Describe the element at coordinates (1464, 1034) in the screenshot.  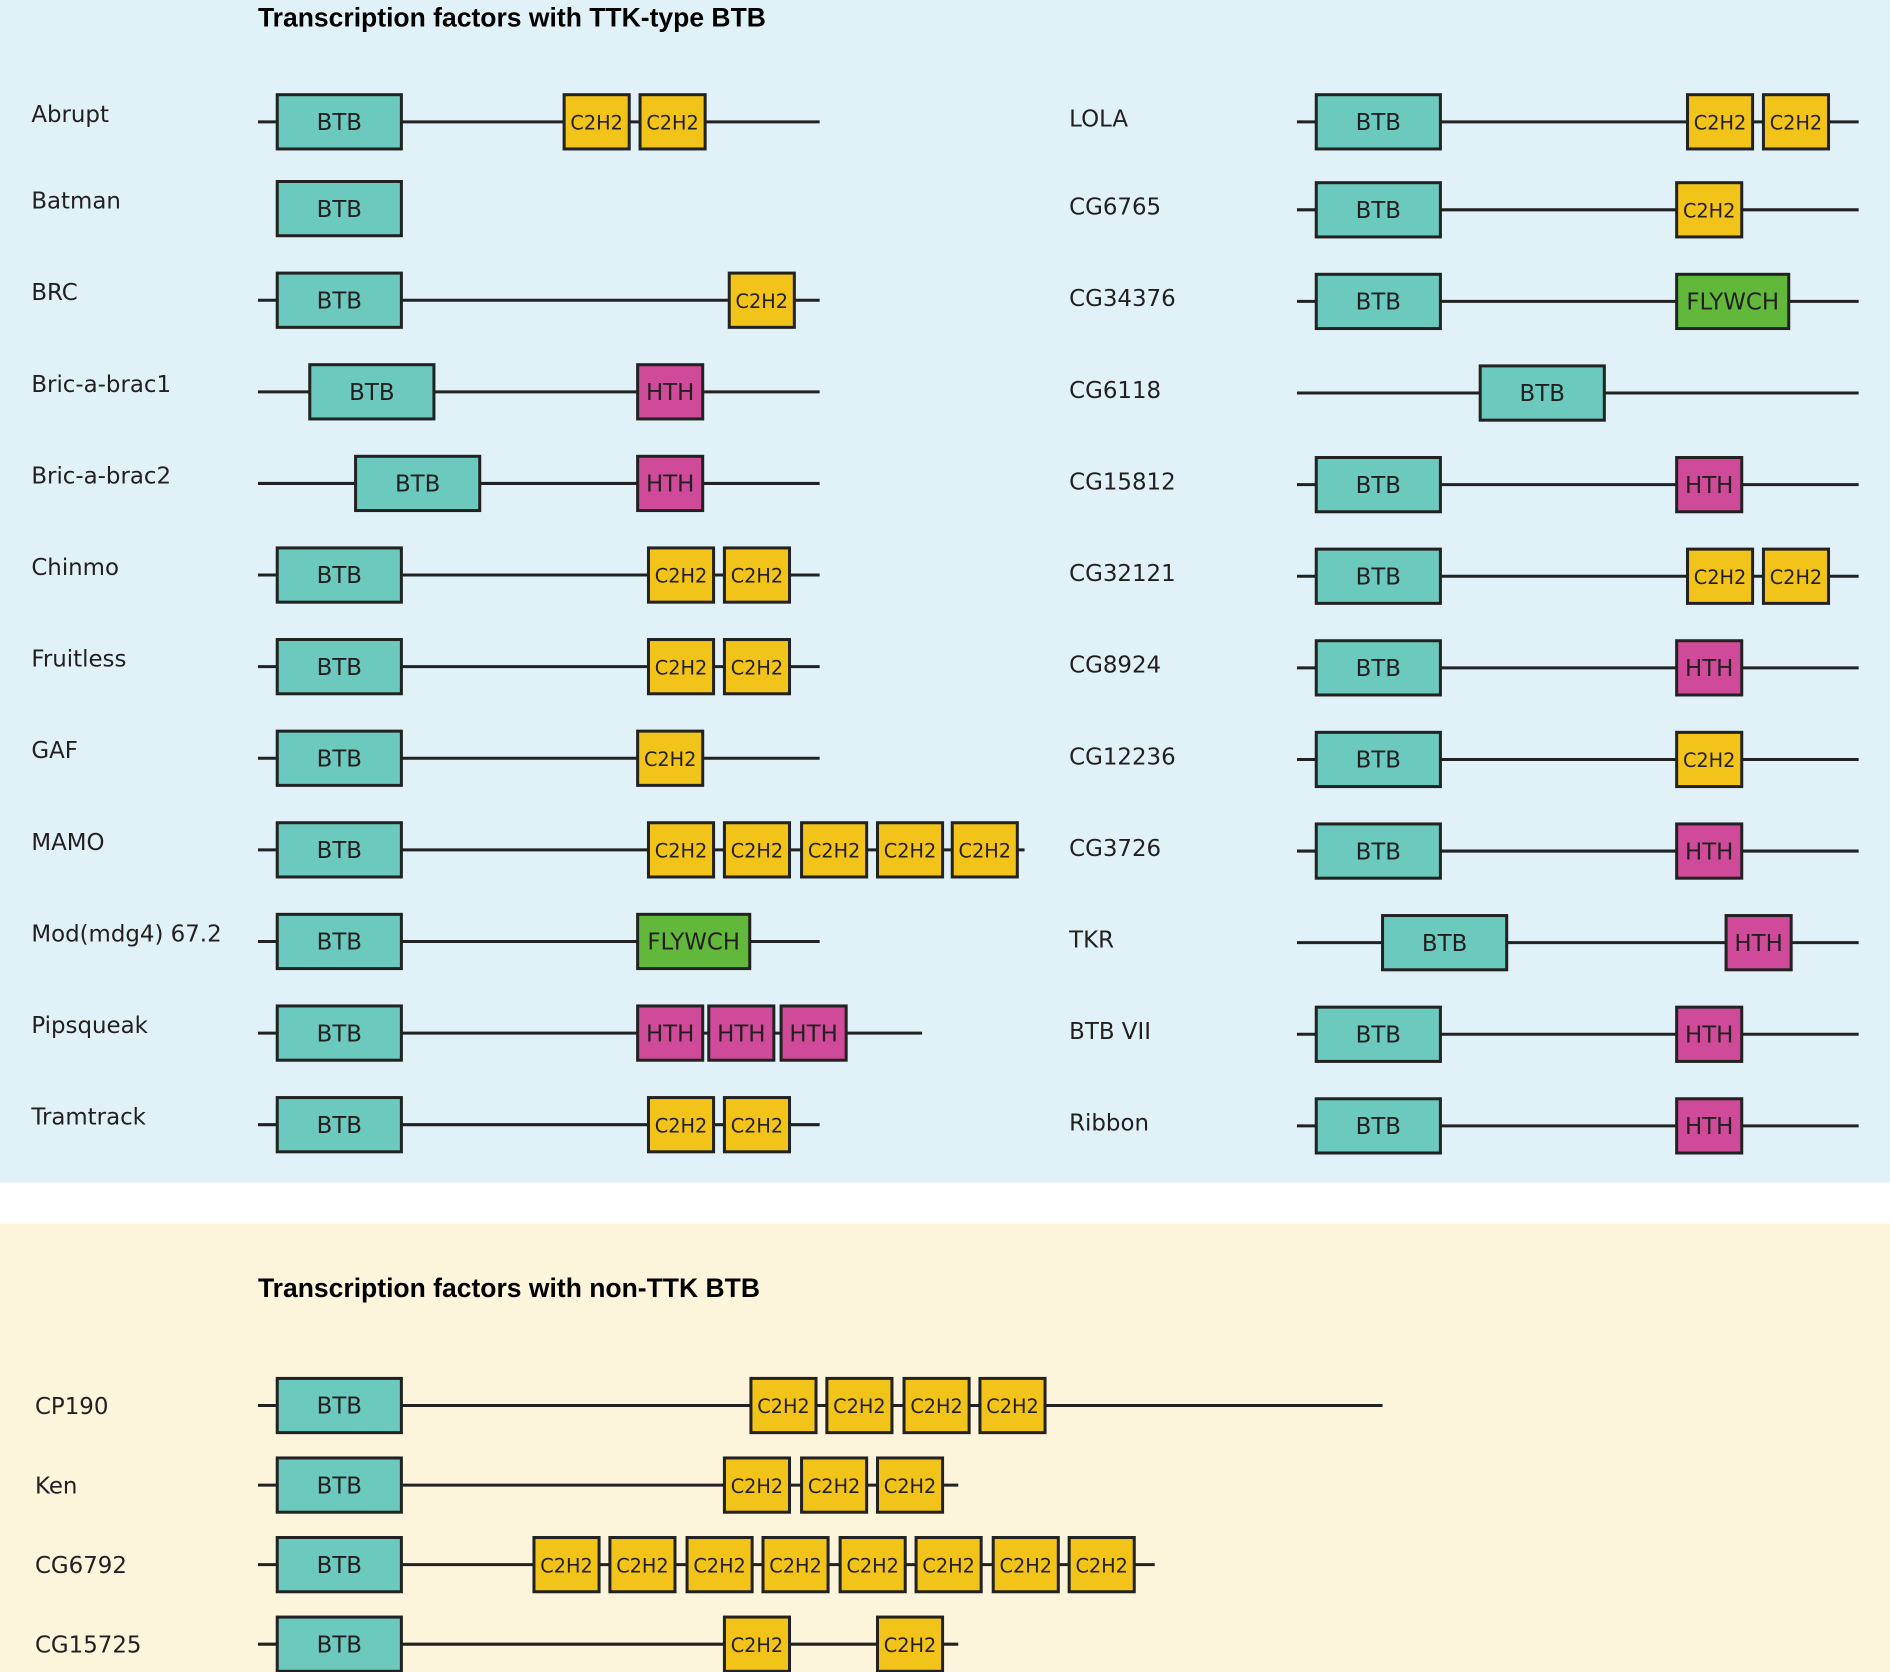
I see `protein-row: BTB VII BTB HTH` at that location.